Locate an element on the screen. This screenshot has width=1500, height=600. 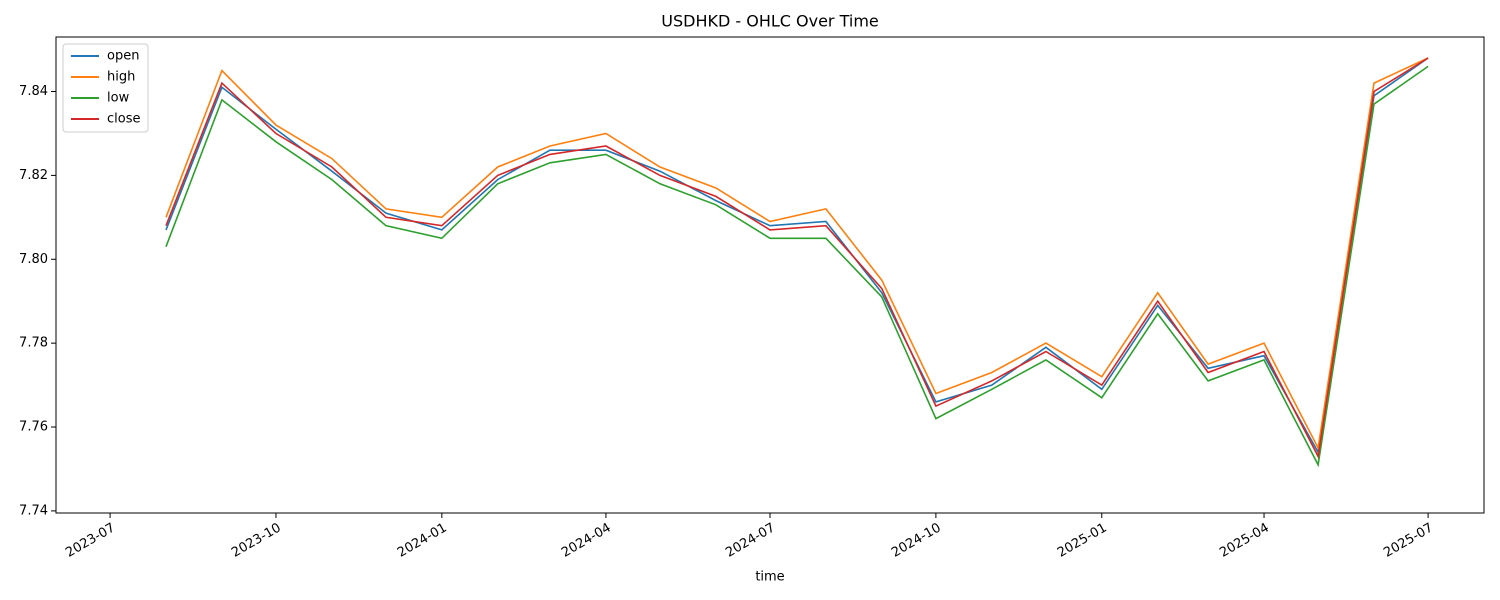
x-tick-label: 2024-10 is located at coordinates (916, 541).